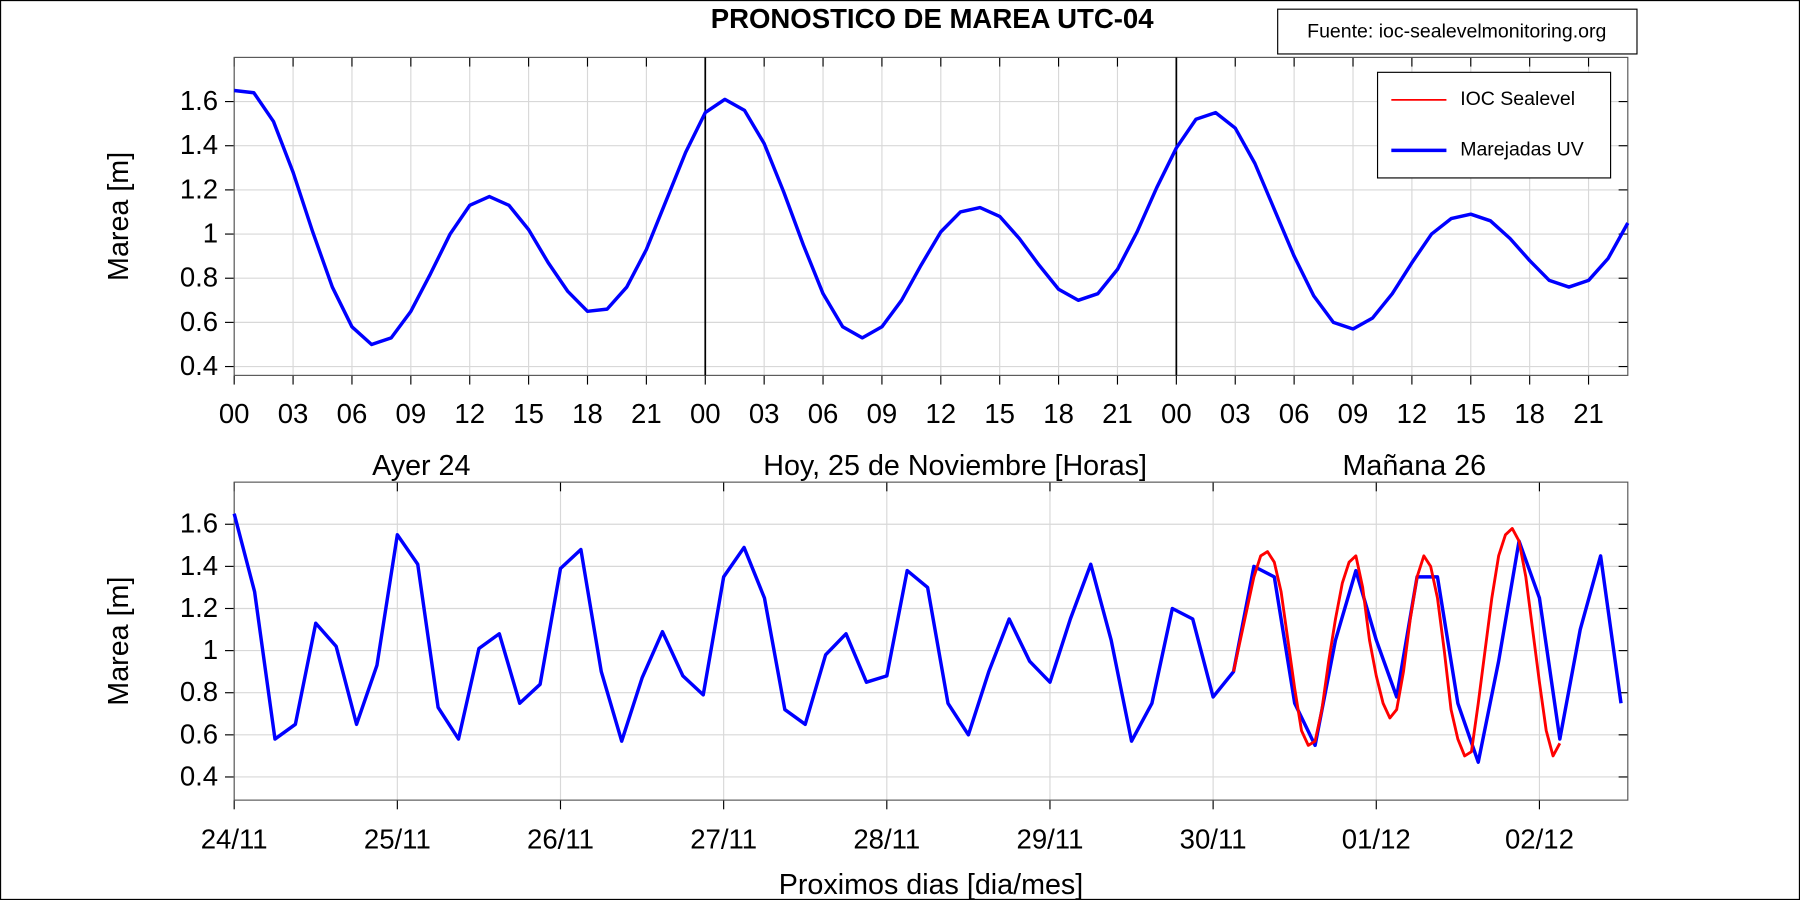 This screenshot has height=900, width=1800. I want to click on day-annotation: Ayer 24, so click(421, 466).